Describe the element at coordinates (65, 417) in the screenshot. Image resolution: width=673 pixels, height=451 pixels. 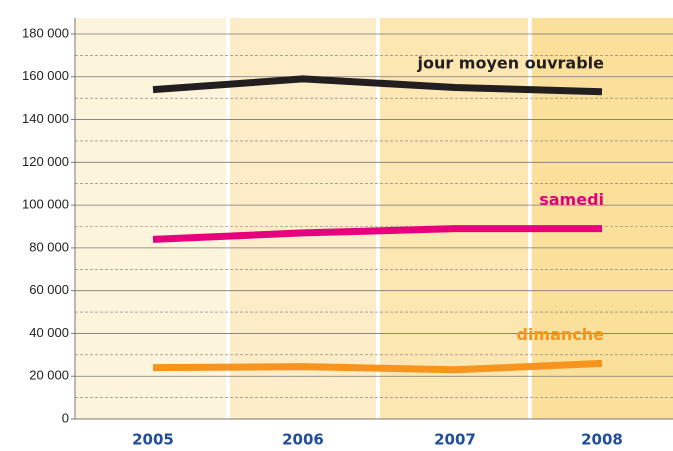
I see `y-tick-label: 0` at that location.